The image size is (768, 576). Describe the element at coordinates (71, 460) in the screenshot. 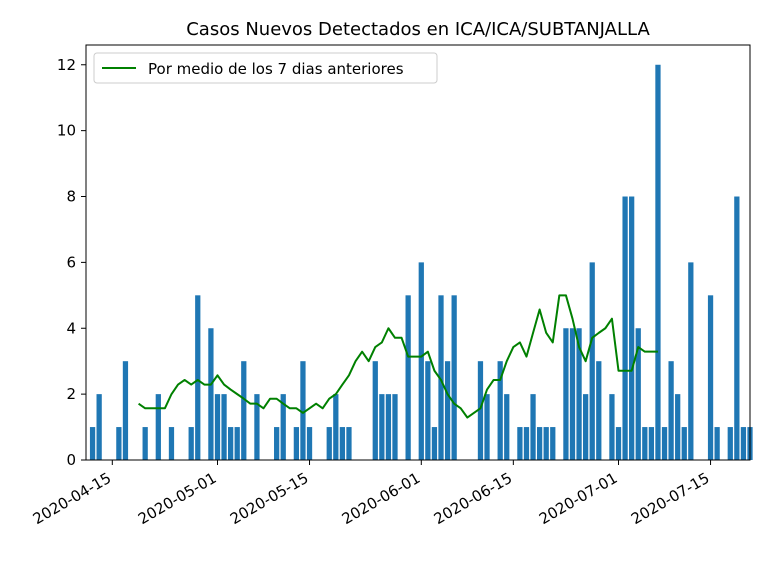

I see `y-tick-label: 0` at that location.